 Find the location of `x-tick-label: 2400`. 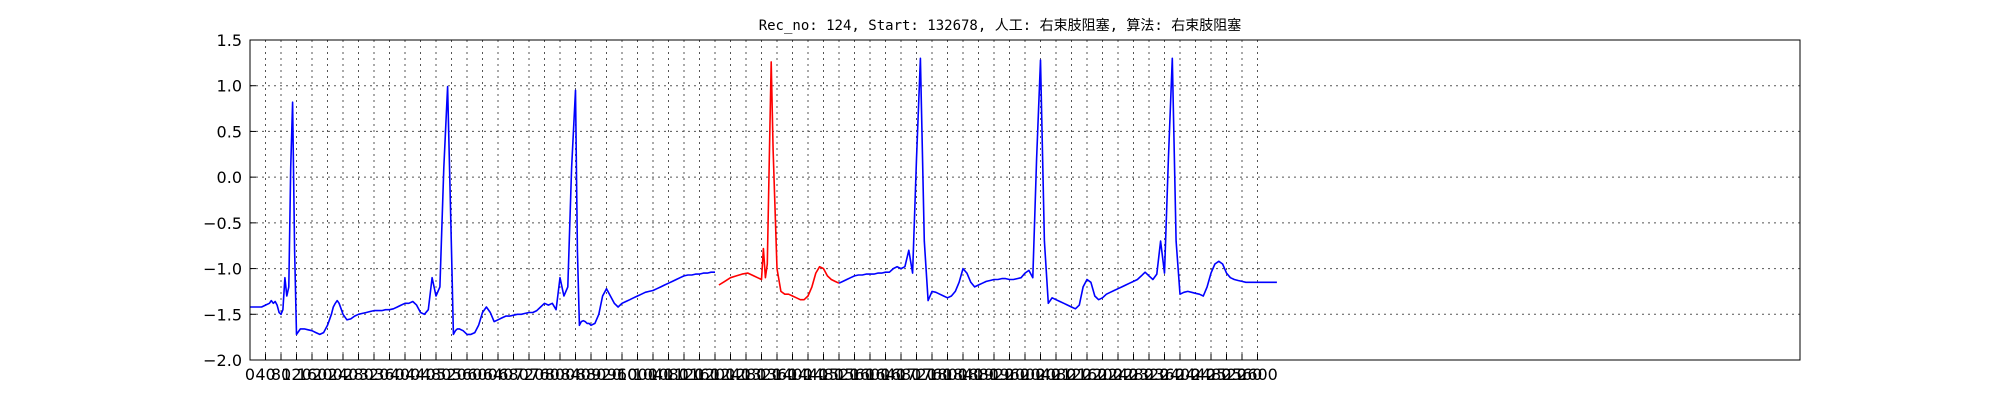

x-tick-label: 2400 is located at coordinates (1180, 374).